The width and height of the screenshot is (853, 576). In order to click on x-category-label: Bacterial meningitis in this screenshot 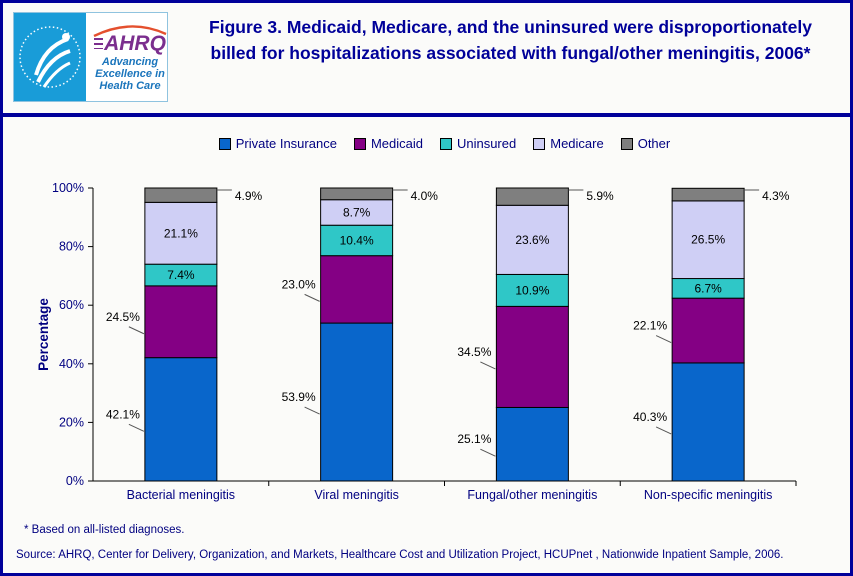, I will do `click(181, 495)`.